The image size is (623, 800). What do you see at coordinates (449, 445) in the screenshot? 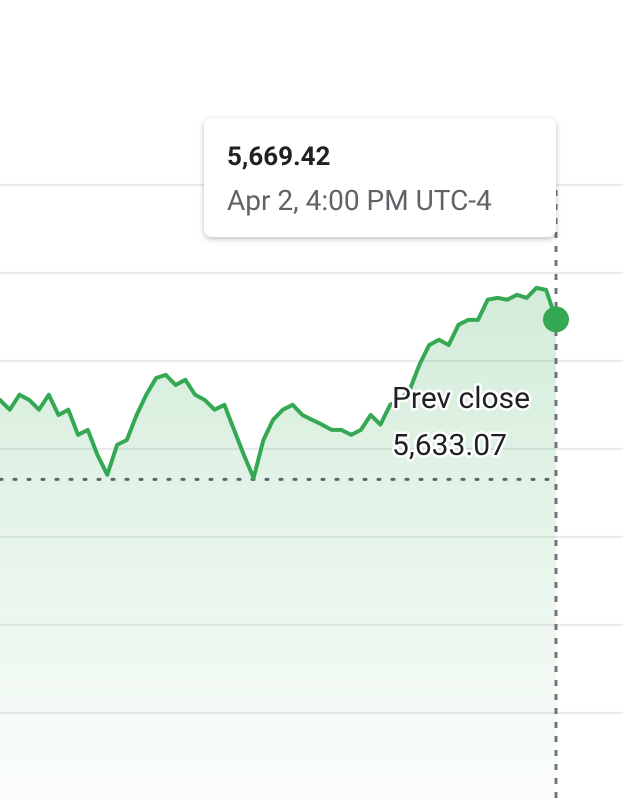
I see `prev-close-value: 5,633.07` at bounding box center [449, 445].